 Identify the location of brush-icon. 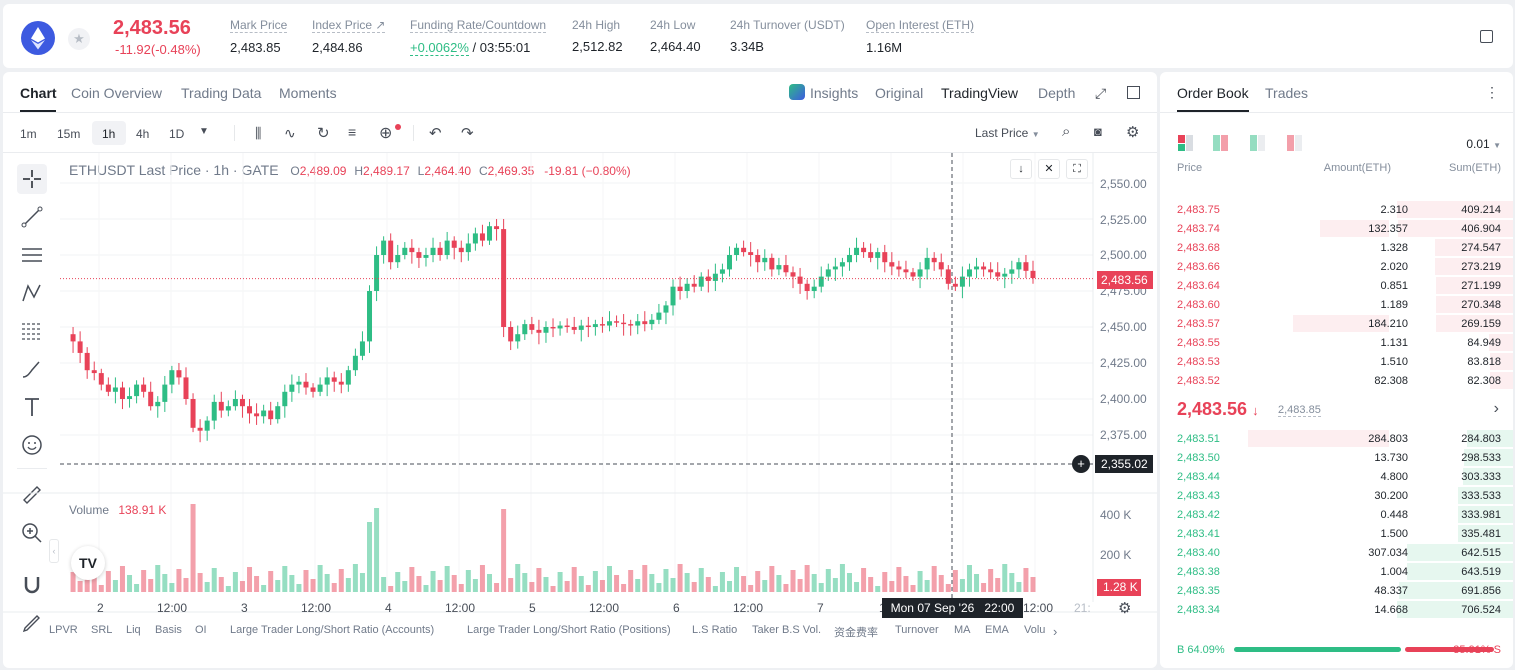
(32, 369).